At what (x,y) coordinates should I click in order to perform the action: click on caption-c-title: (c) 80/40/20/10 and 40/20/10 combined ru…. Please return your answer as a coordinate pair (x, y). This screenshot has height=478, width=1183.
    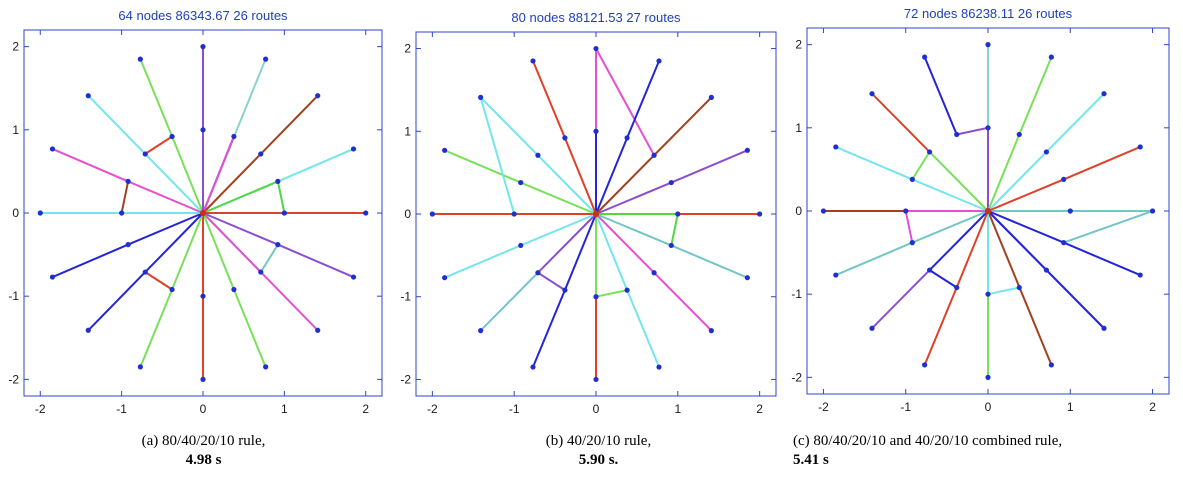
    Looking at the image, I should click on (928, 441).